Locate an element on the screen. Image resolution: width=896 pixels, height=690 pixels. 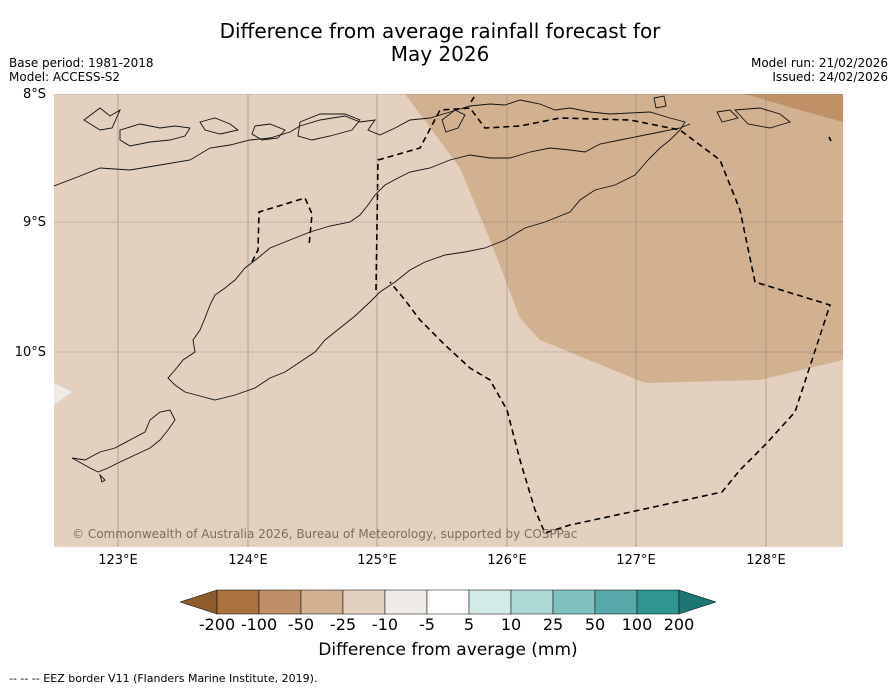
lat-label-9s: 9°S is located at coordinates (34, 222).